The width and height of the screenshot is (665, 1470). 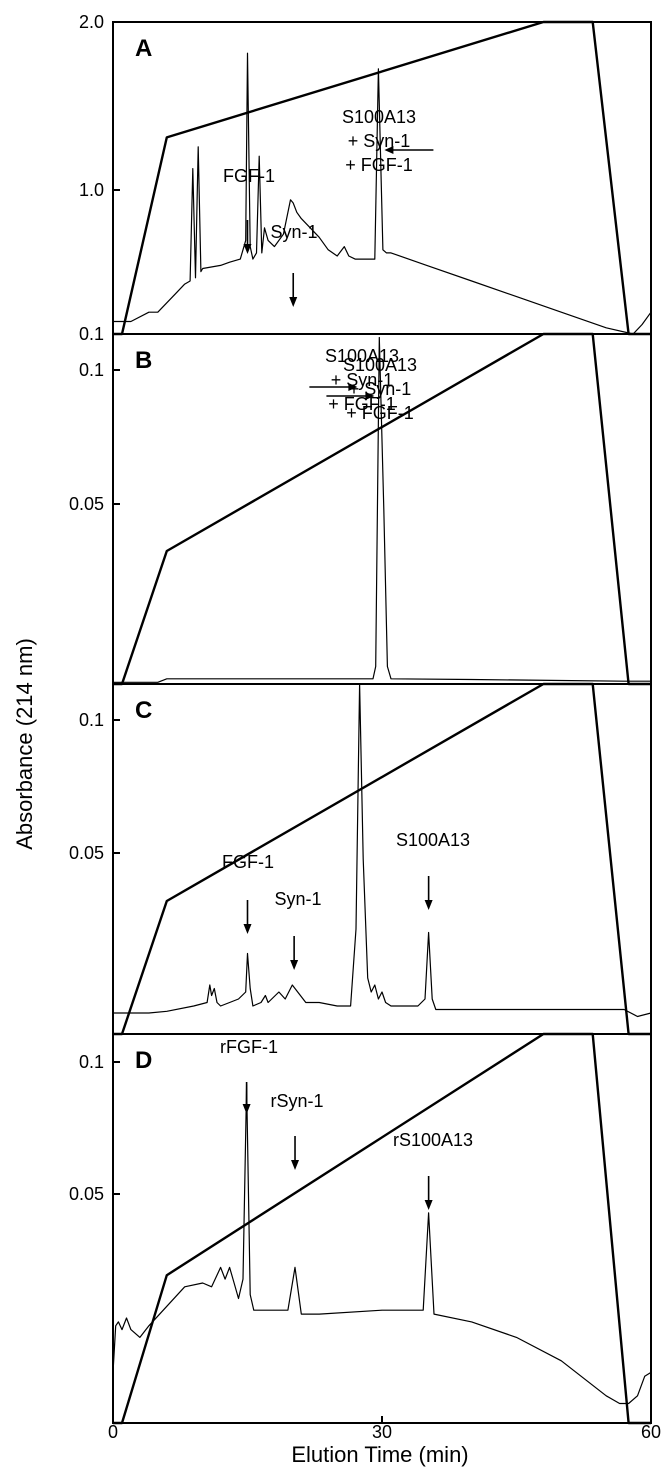 I want to click on x-axis: 0 30 60, so click(x=384, y=1429).